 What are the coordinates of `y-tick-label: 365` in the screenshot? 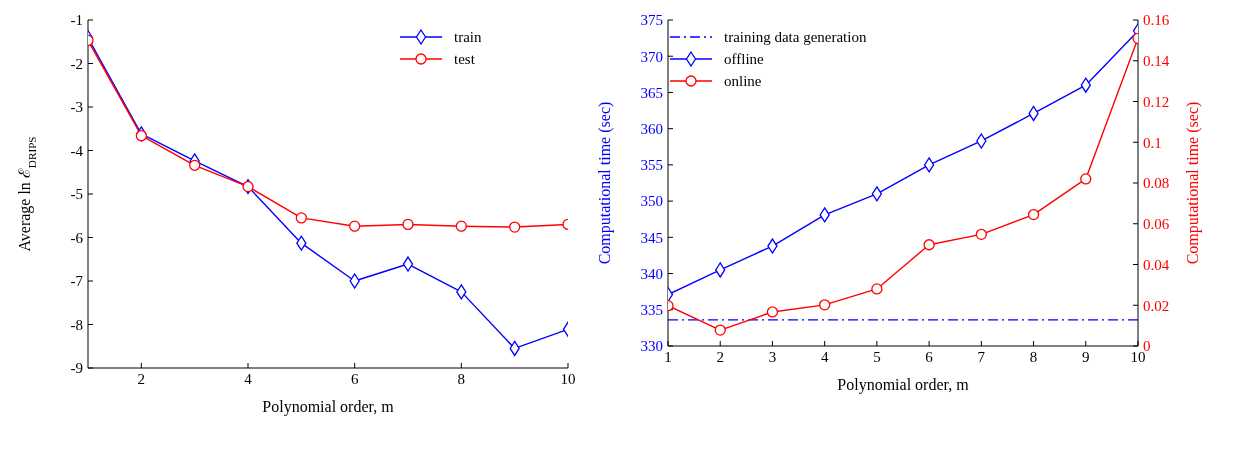 It's located at (651, 92).